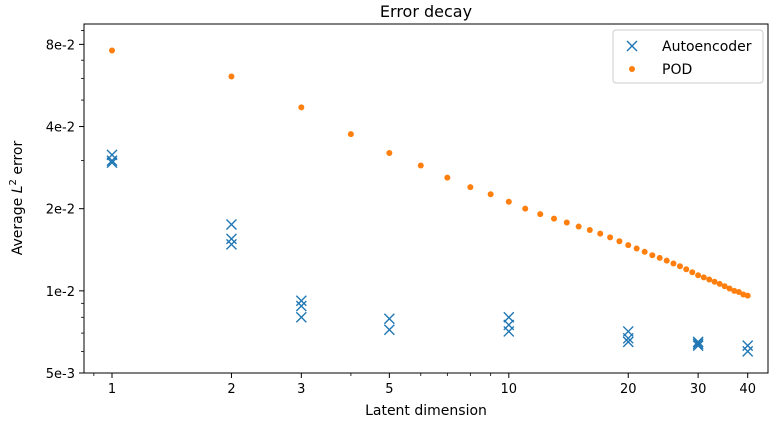 The height and width of the screenshot is (423, 769). Describe the element at coordinates (509, 389) in the screenshot. I see `x-tick-label: 10` at that location.